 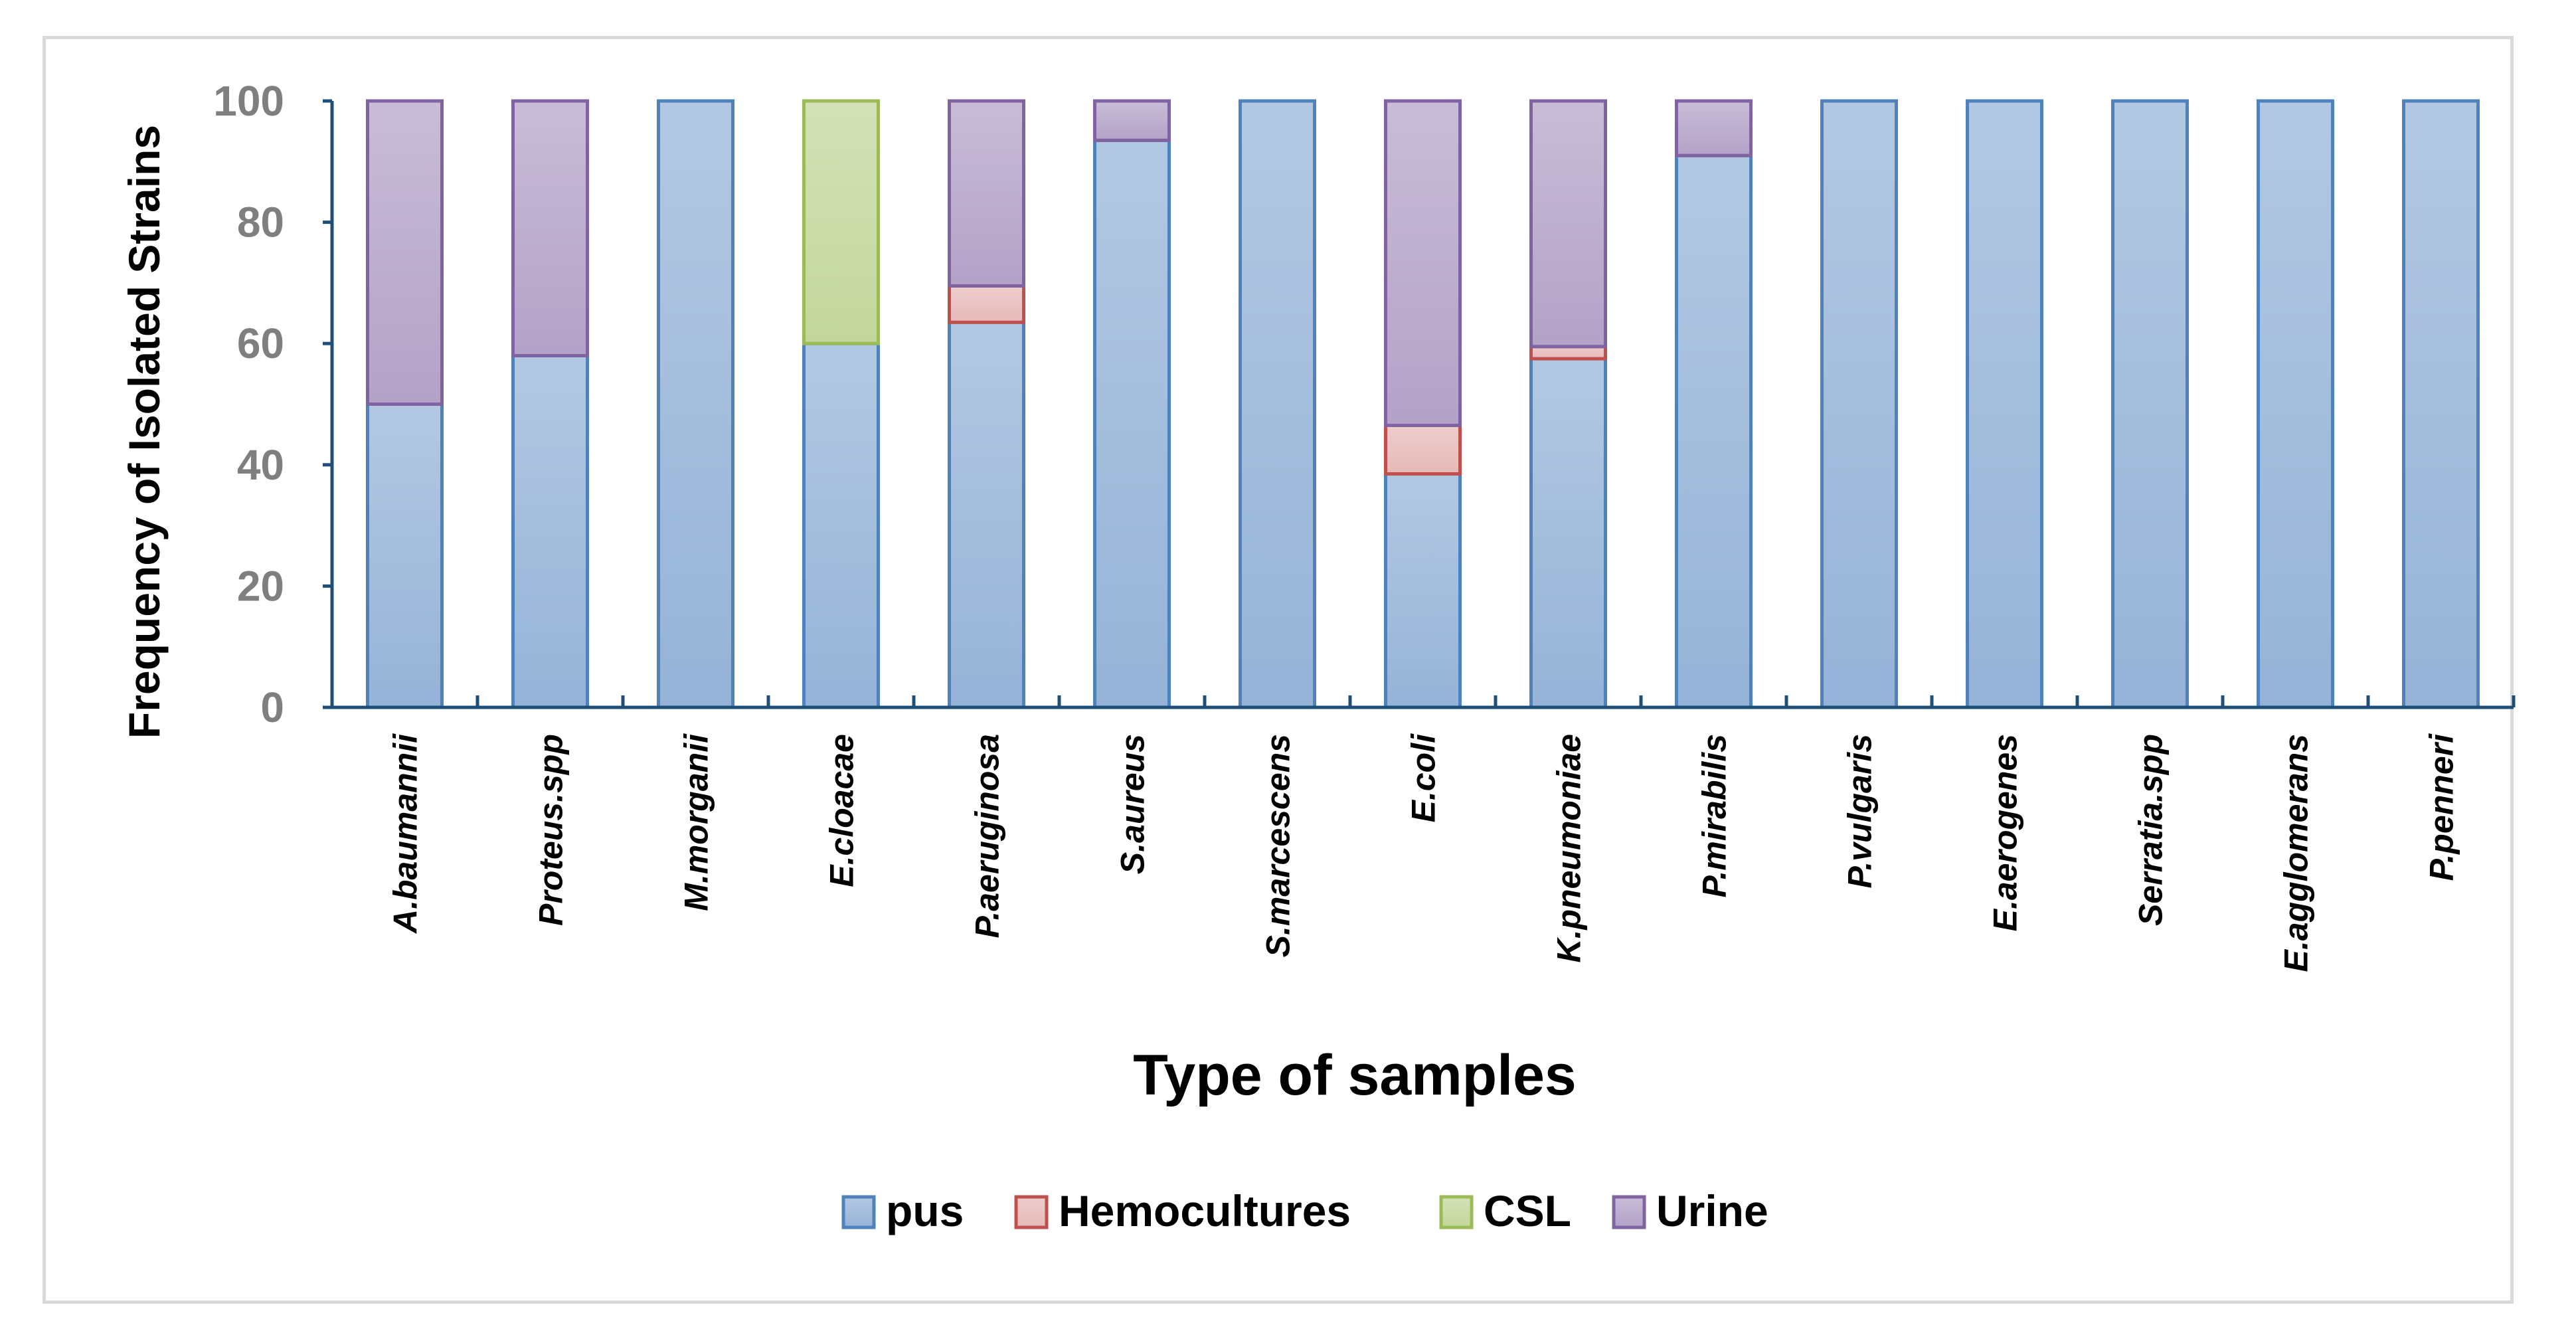 What do you see at coordinates (248, 404) in the screenshot?
I see `y-tick-labels: 0 20 40 60 80 100` at bounding box center [248, 404].